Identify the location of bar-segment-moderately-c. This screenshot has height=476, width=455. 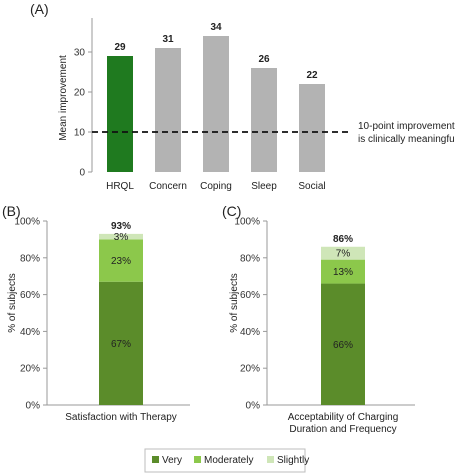
(343, 271).